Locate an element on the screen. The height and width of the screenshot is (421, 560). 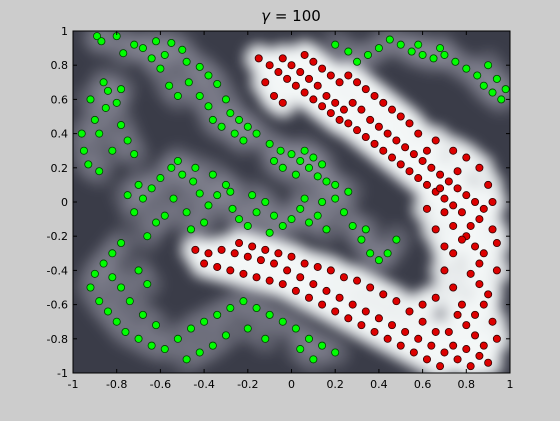
x-tick-labels: -1 -0.8 -0.6 -0.4 -0.2 0 0.2 0.4 0.6 0.8 1 is located at coordinates (291, 384).